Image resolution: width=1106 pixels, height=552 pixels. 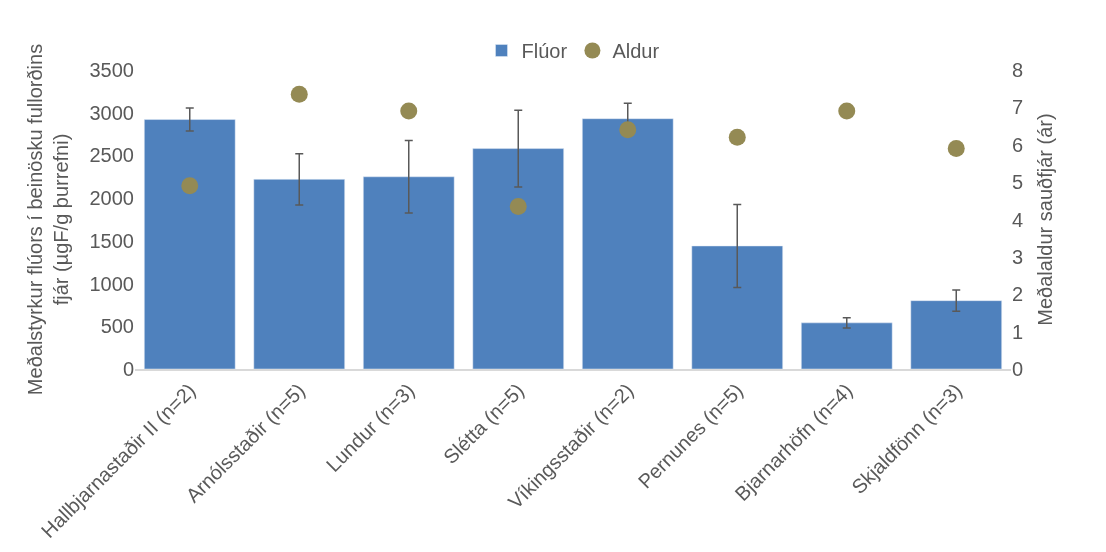 What do you see at coordinates (1018, 369) in the screenshot?
I see `y2-tick-label: 0` at bounding box center [1018, 369].